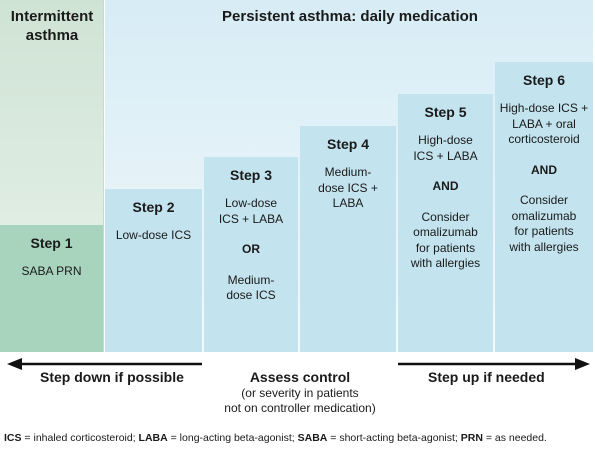 The height and width of the screenshot is (450, 595). What do you see at coordinates (582, 364) in the screenshot?
I see `right-arrowhead-icon` at bounding box center [582, 364].